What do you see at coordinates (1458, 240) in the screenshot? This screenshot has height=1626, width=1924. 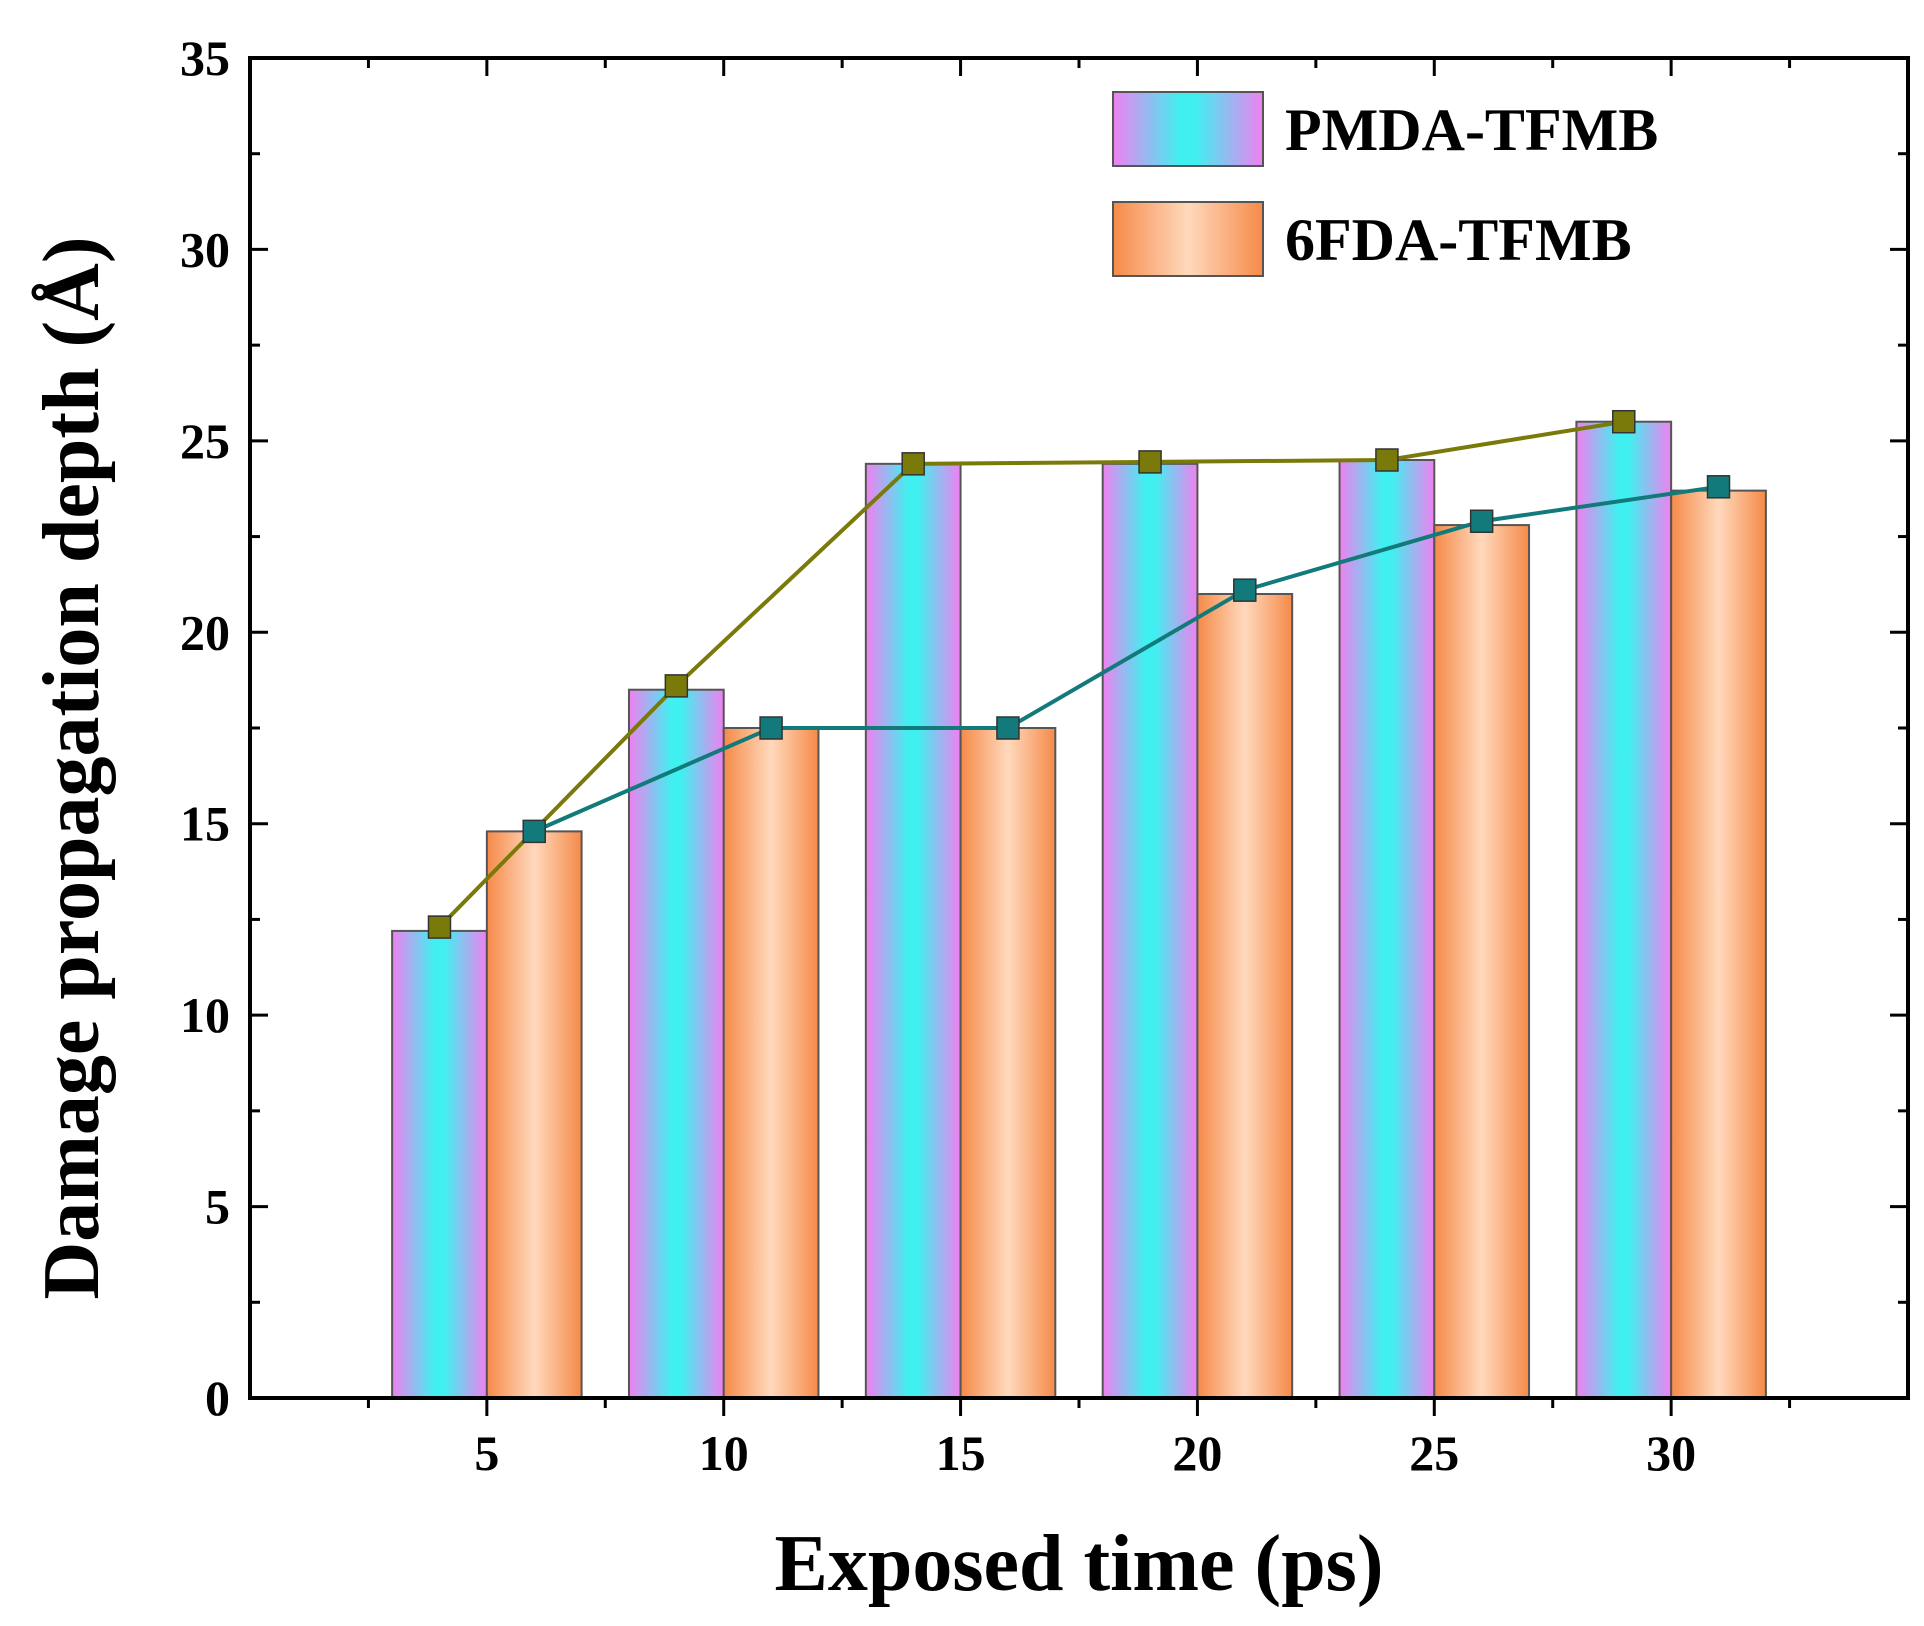 I see `legend-label-6fda: 6FDA-TFMB` at bounding box center [1458, 240].